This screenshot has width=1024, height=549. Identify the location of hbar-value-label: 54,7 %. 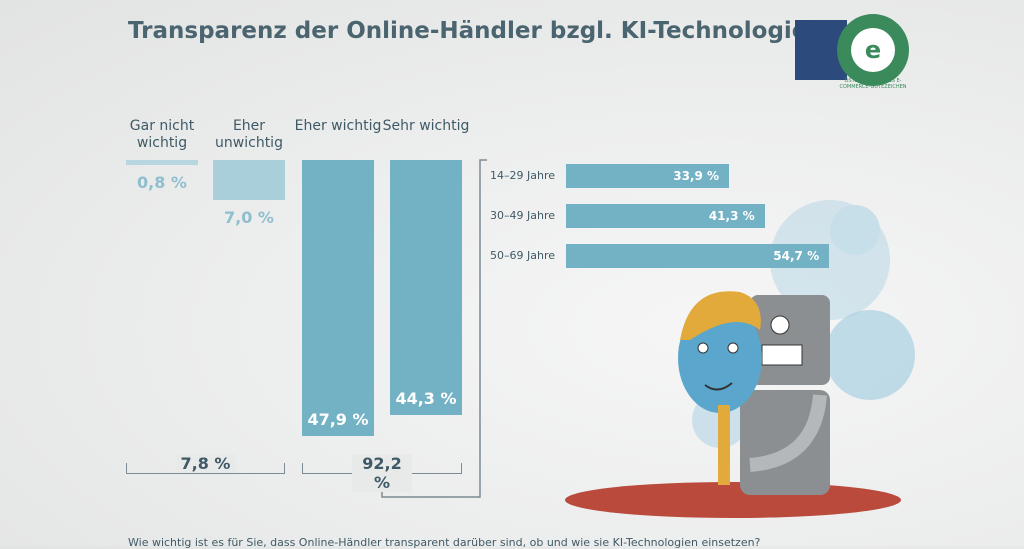
(796, 256).